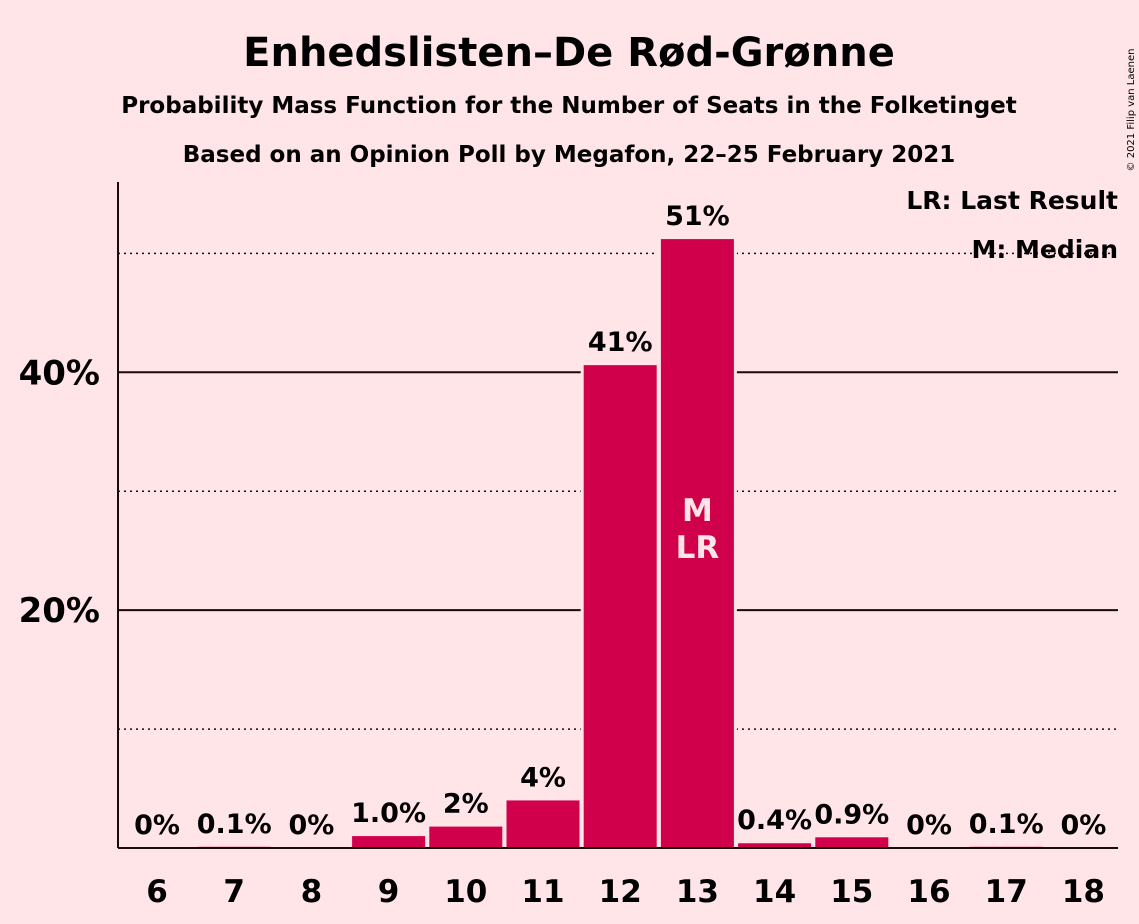  Describe the element at coordinates (389, 892) in the screenshot. I see `x-tick-9: 9` at that location.